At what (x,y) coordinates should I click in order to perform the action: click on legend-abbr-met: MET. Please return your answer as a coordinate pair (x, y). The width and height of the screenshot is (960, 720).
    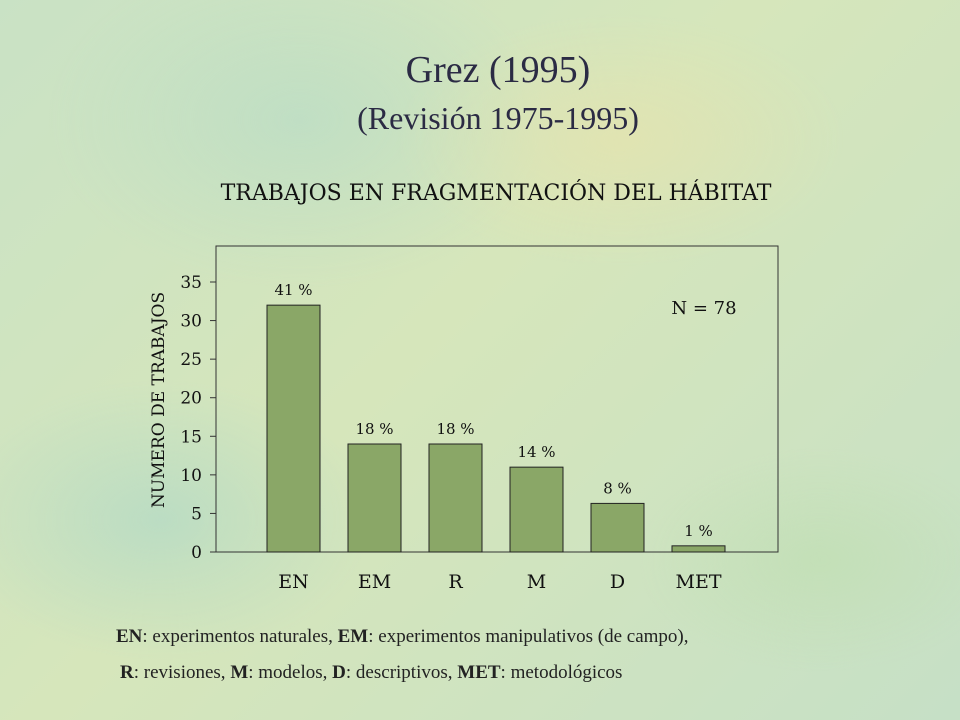
    Looking at the image, I should click on (479, 672).